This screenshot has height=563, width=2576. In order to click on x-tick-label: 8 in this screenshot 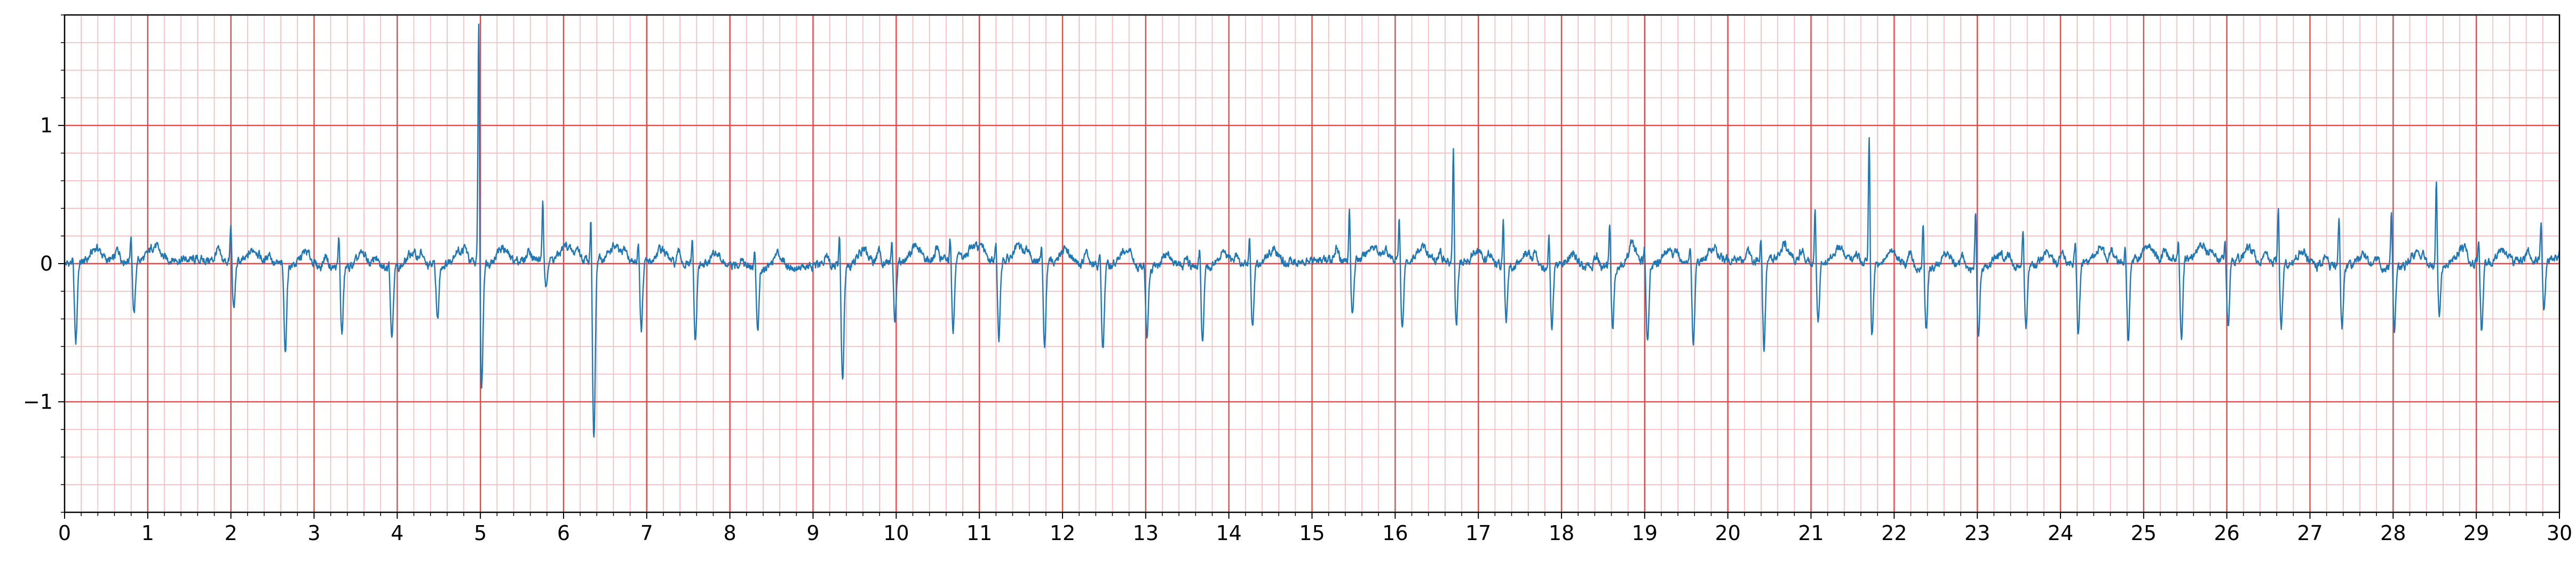, I will do `click(730, 533)`.